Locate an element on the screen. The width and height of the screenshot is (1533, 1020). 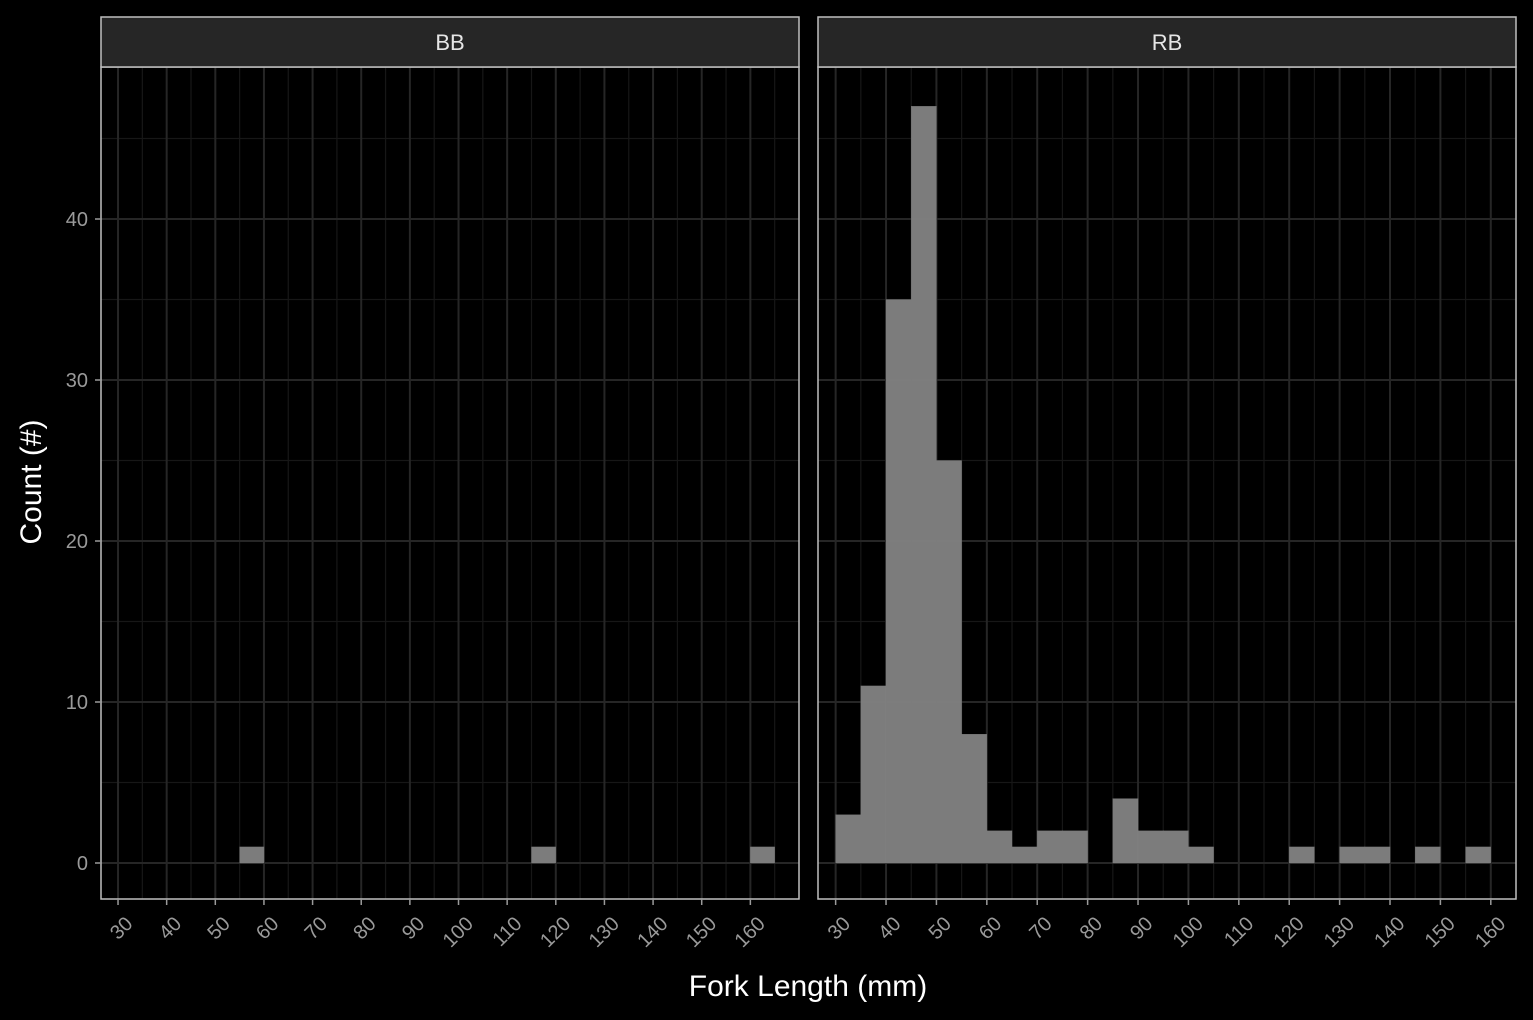
y-axis: 0 10 20 30 40 is located at coordinates (83, 542).